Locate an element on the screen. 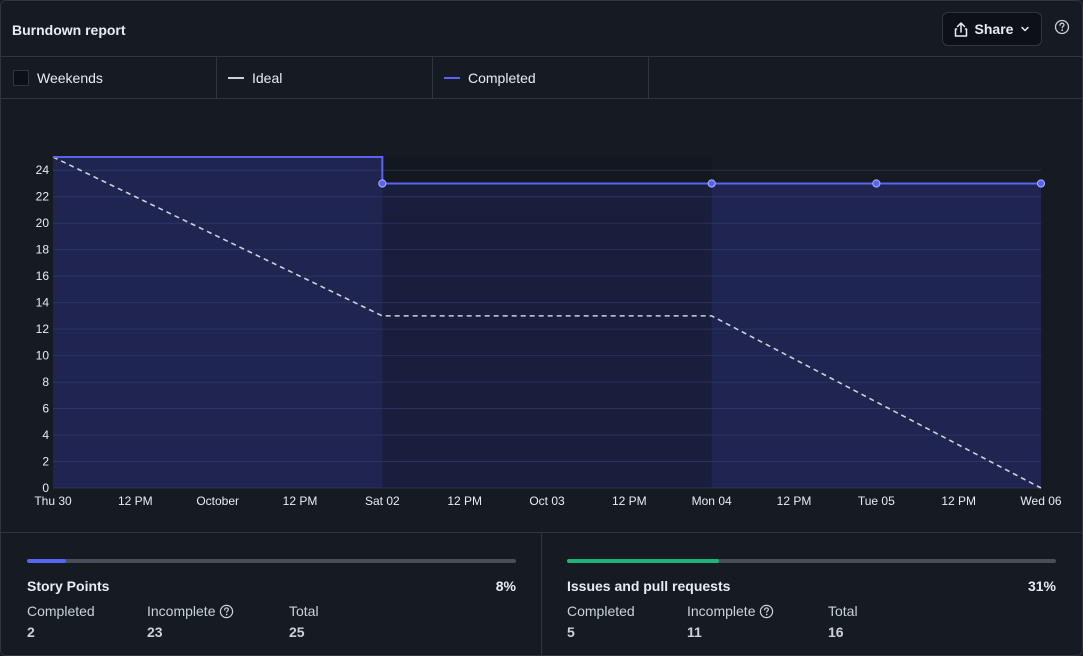 The width and height of the screenshot is (1083, 656). share-button: Share is located at coordinates (992, 29).